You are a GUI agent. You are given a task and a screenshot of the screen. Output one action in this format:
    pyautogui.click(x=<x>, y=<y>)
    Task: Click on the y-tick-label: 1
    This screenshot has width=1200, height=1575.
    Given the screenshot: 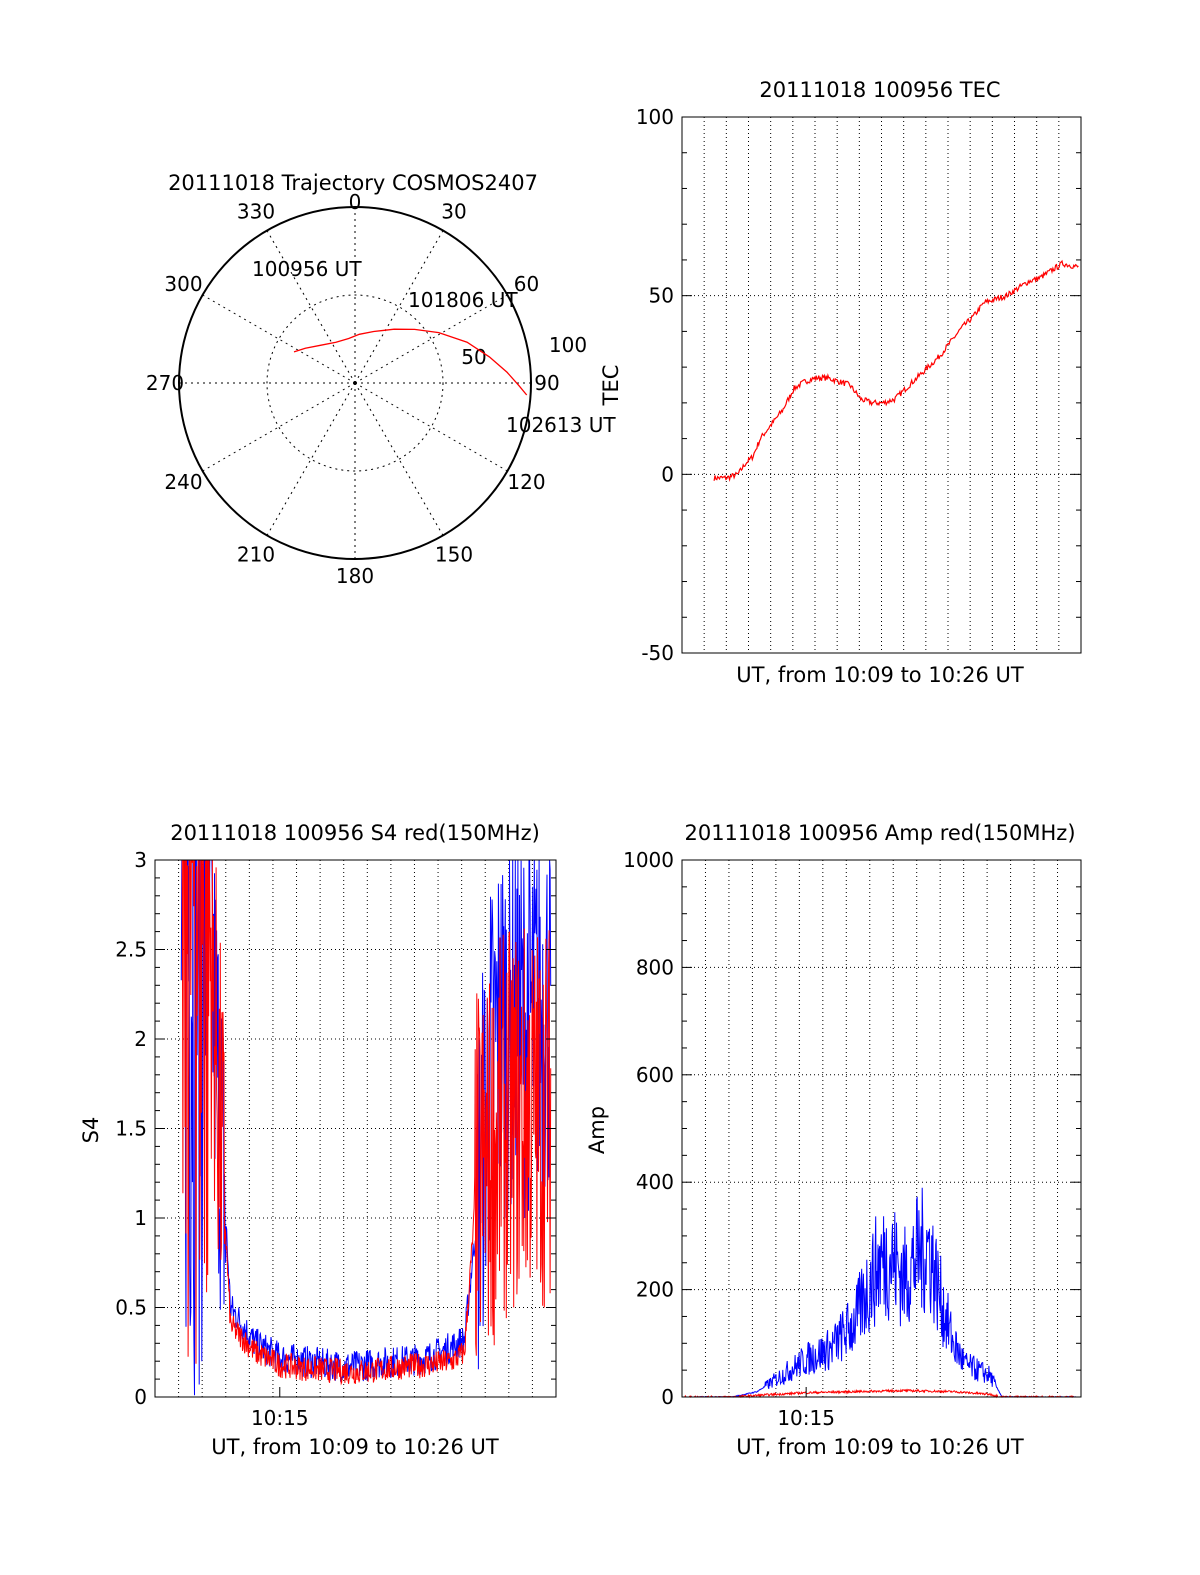 What is the action you would take?
    pyautogui.click(x=140, y=1218)
    